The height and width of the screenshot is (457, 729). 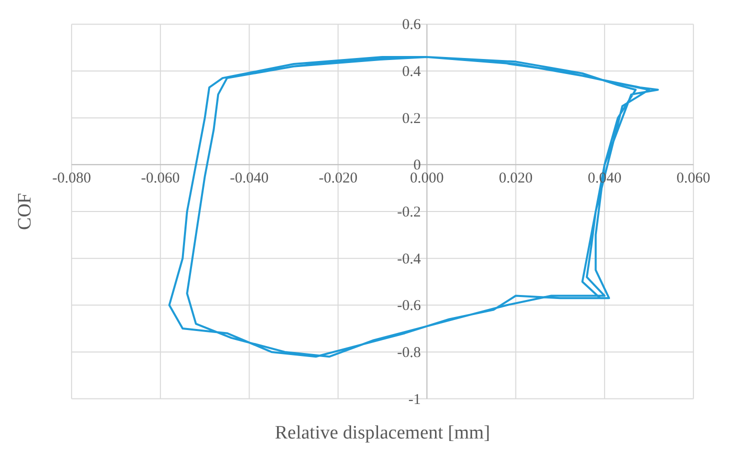 What do you see at coordinates (693, 178) in the screenshot?
I see `x-tick-label: 0.060` at bounding box center [693, 178].